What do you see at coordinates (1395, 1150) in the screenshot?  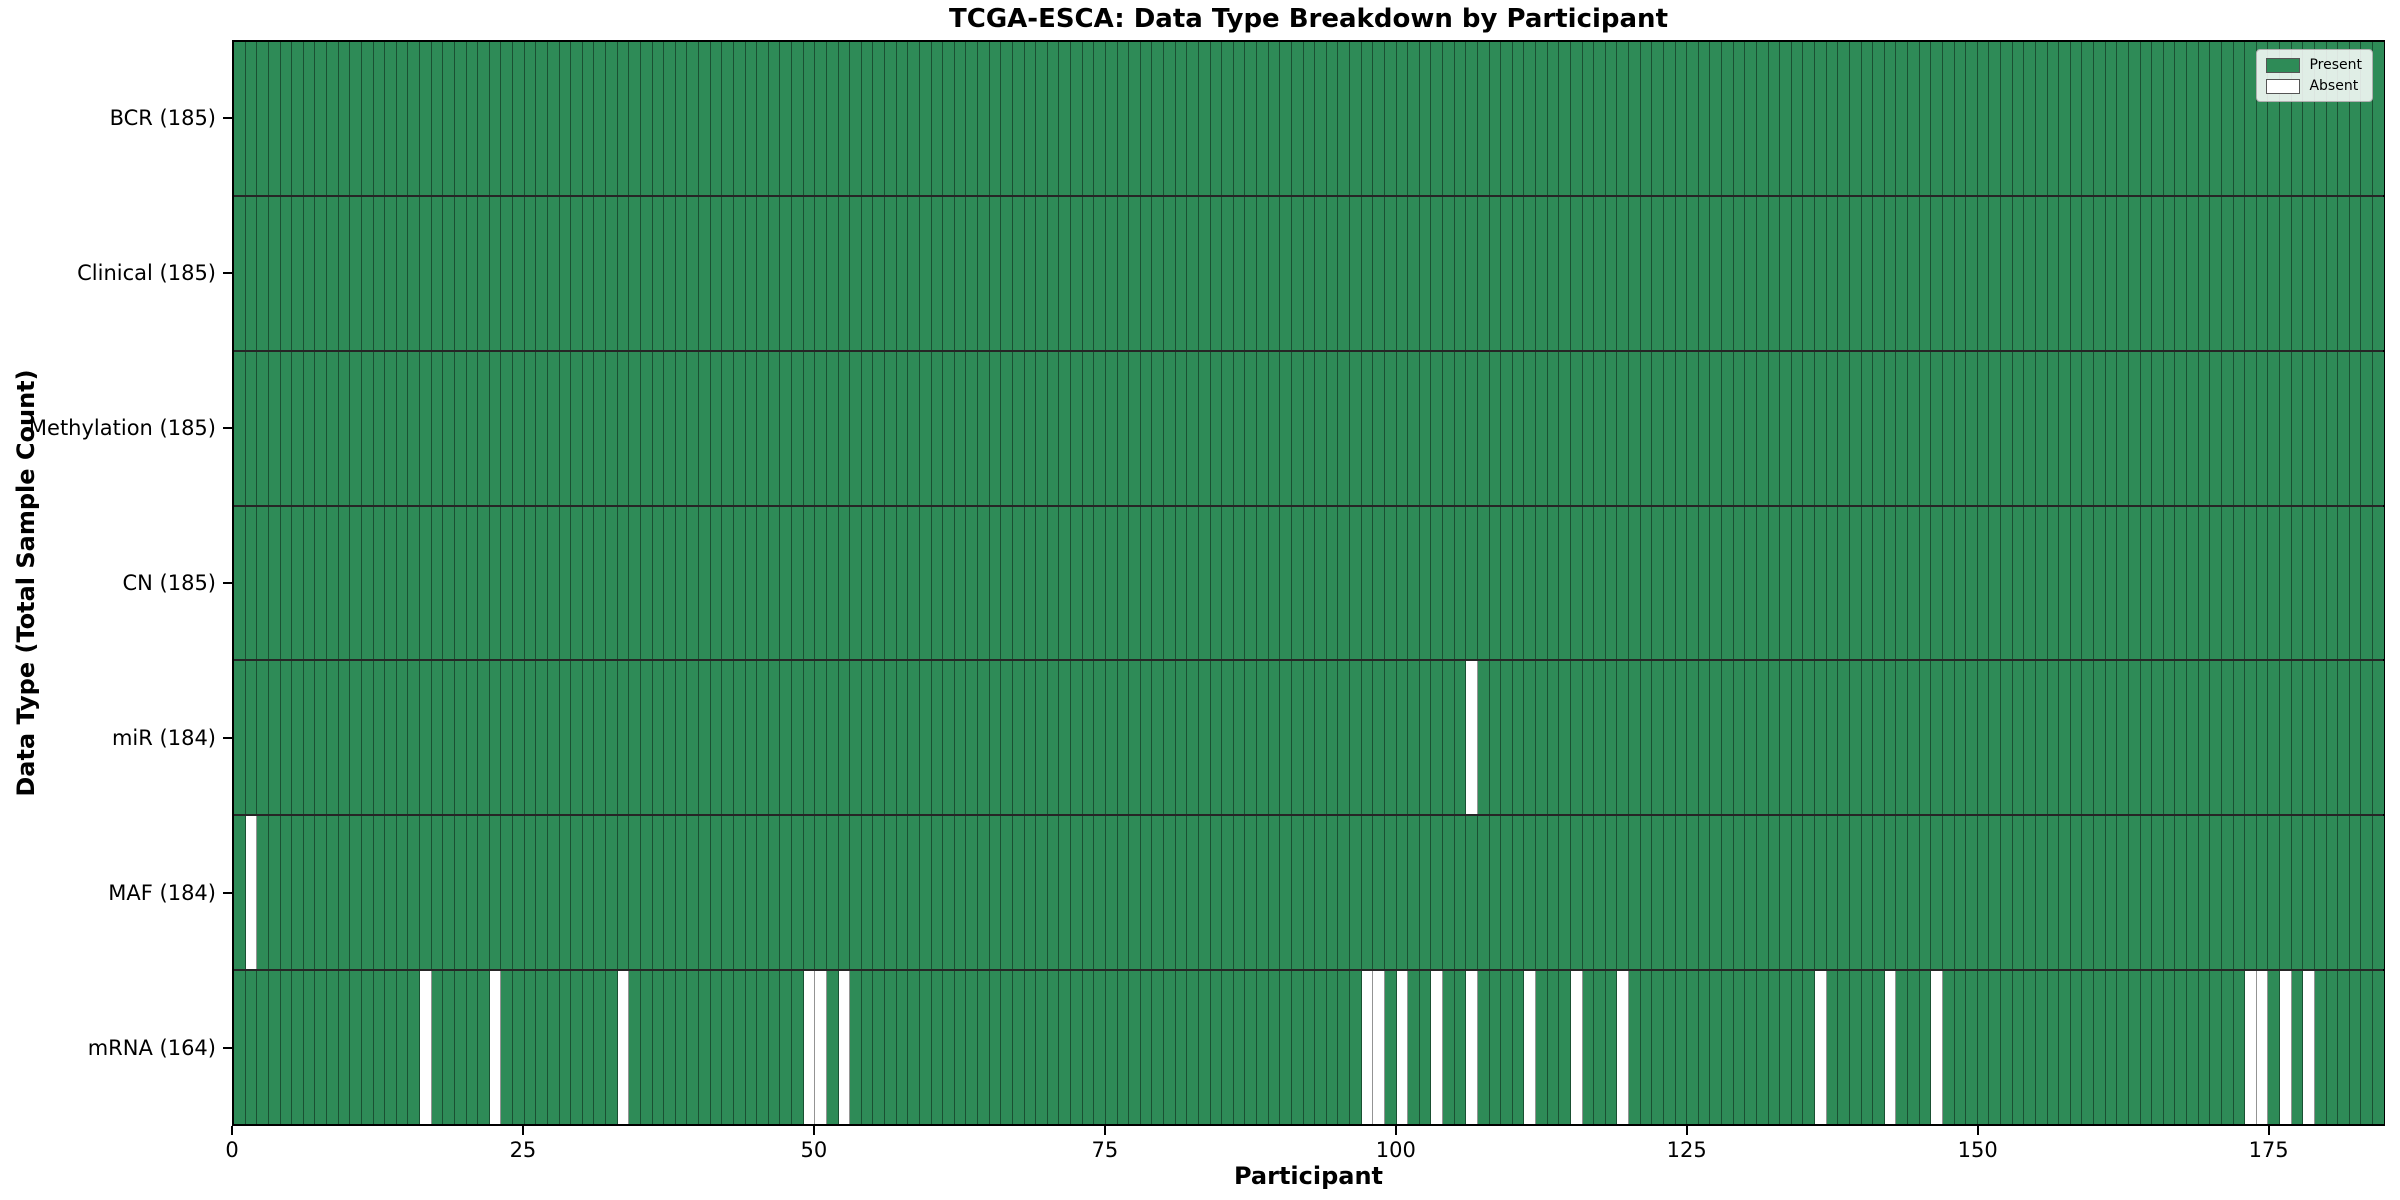 I see `x-tick-label-100: 100` at bounding box center [1395, 1150].